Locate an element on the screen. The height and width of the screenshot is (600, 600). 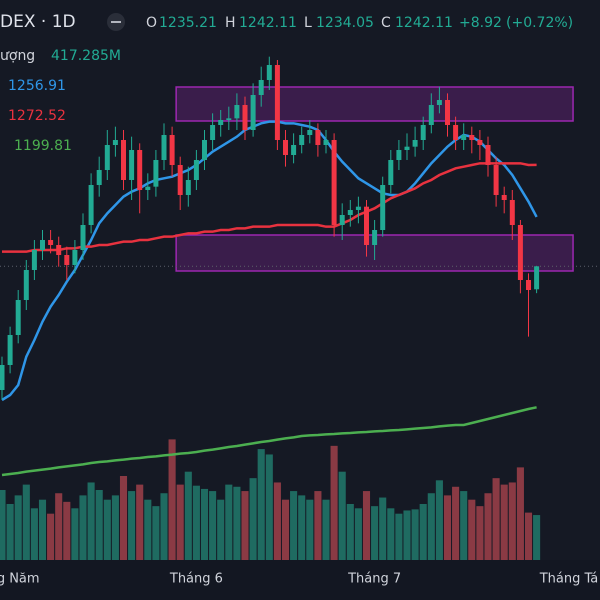
change-value: +8.92 is located at coordinates (480, 23).